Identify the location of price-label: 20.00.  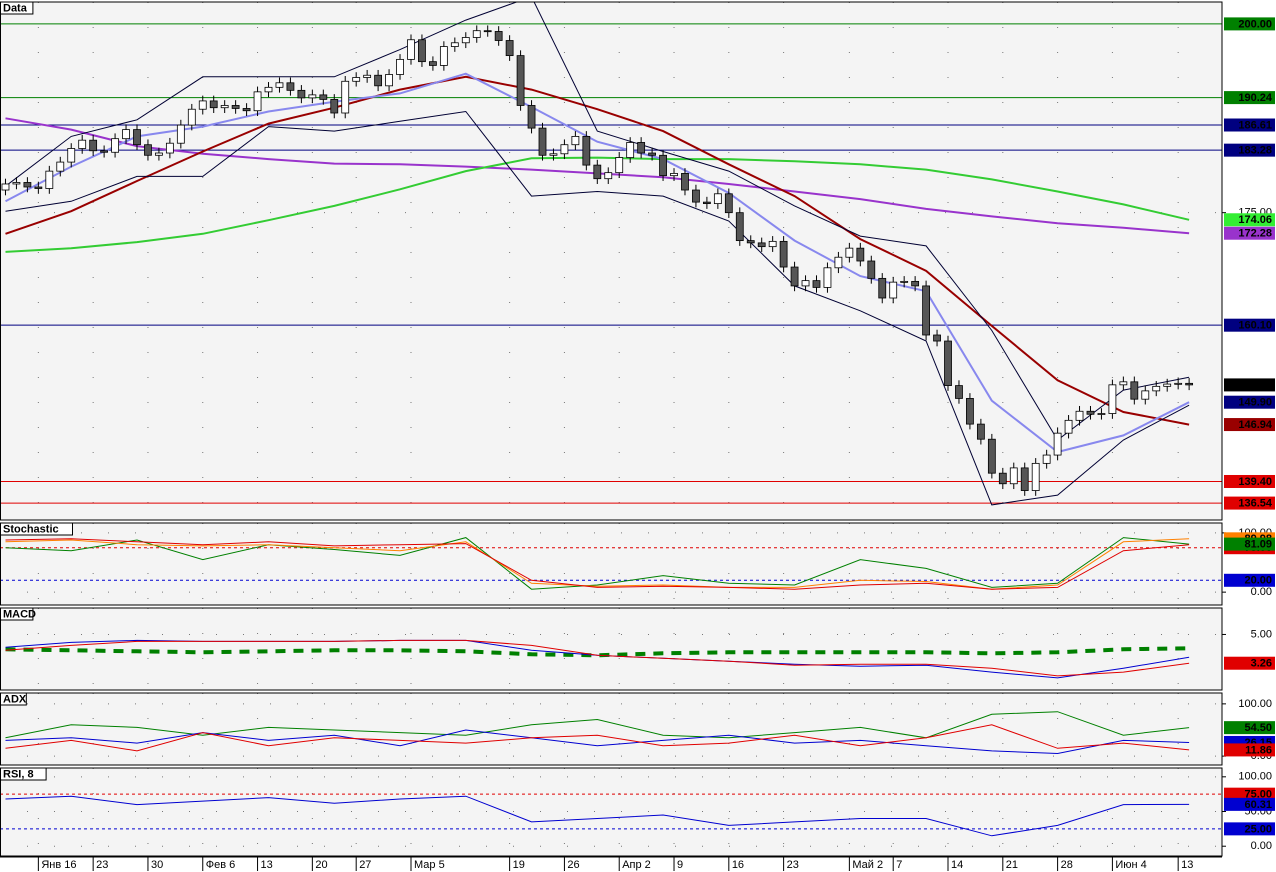
(1258, 581).